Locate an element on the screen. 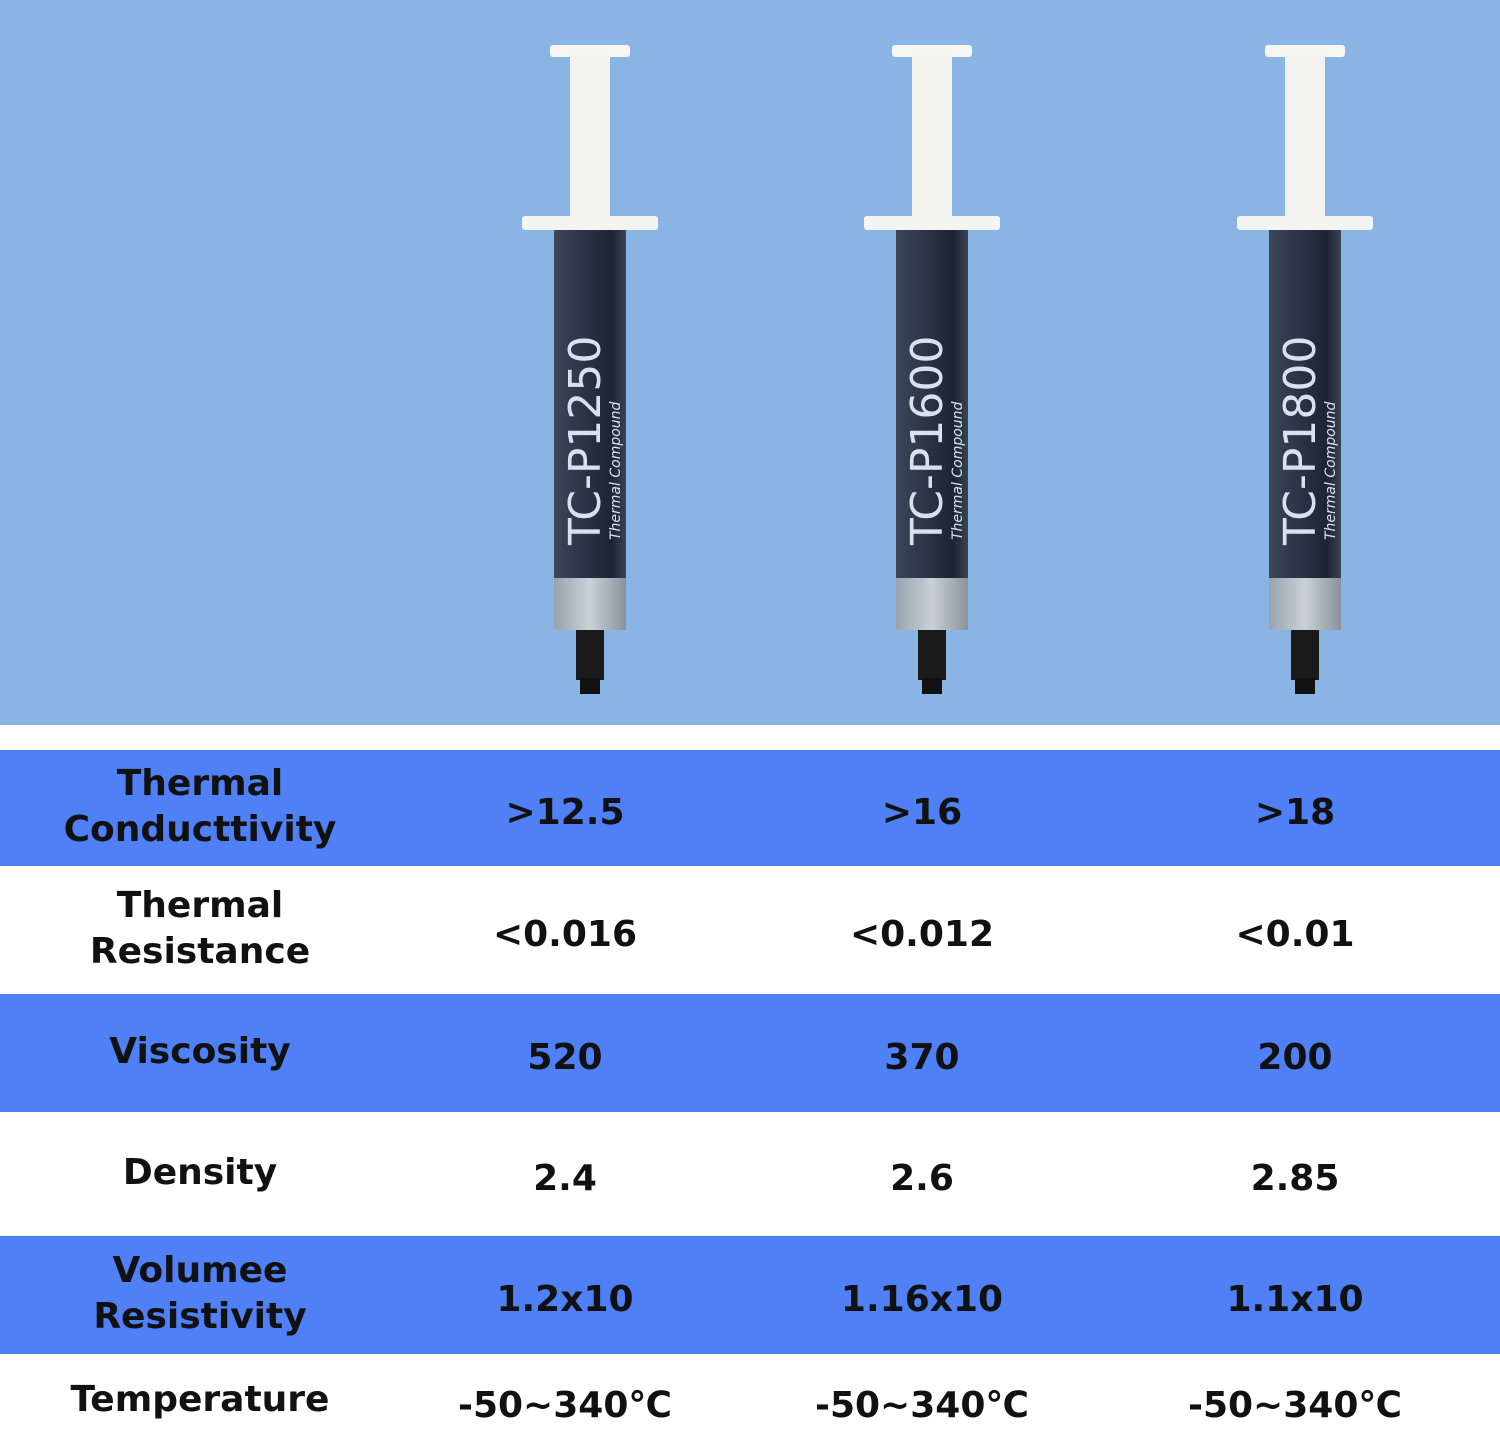 This screenshot has width=1500, height=1448. row-label: Volumee is located at coordinates (200, 1270).